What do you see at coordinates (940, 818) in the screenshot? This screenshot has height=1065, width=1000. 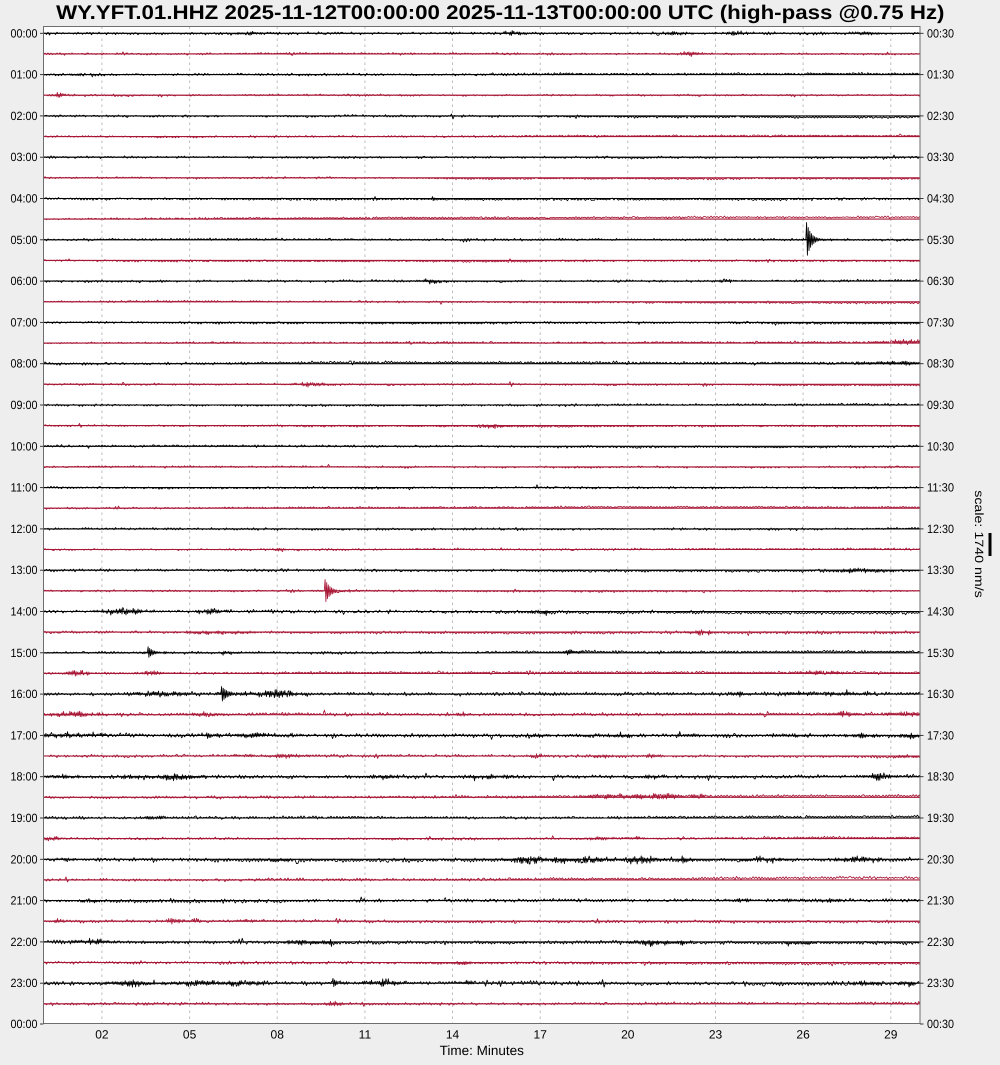 I see `svg-text: 19:30` at bounding box center [940, 818].